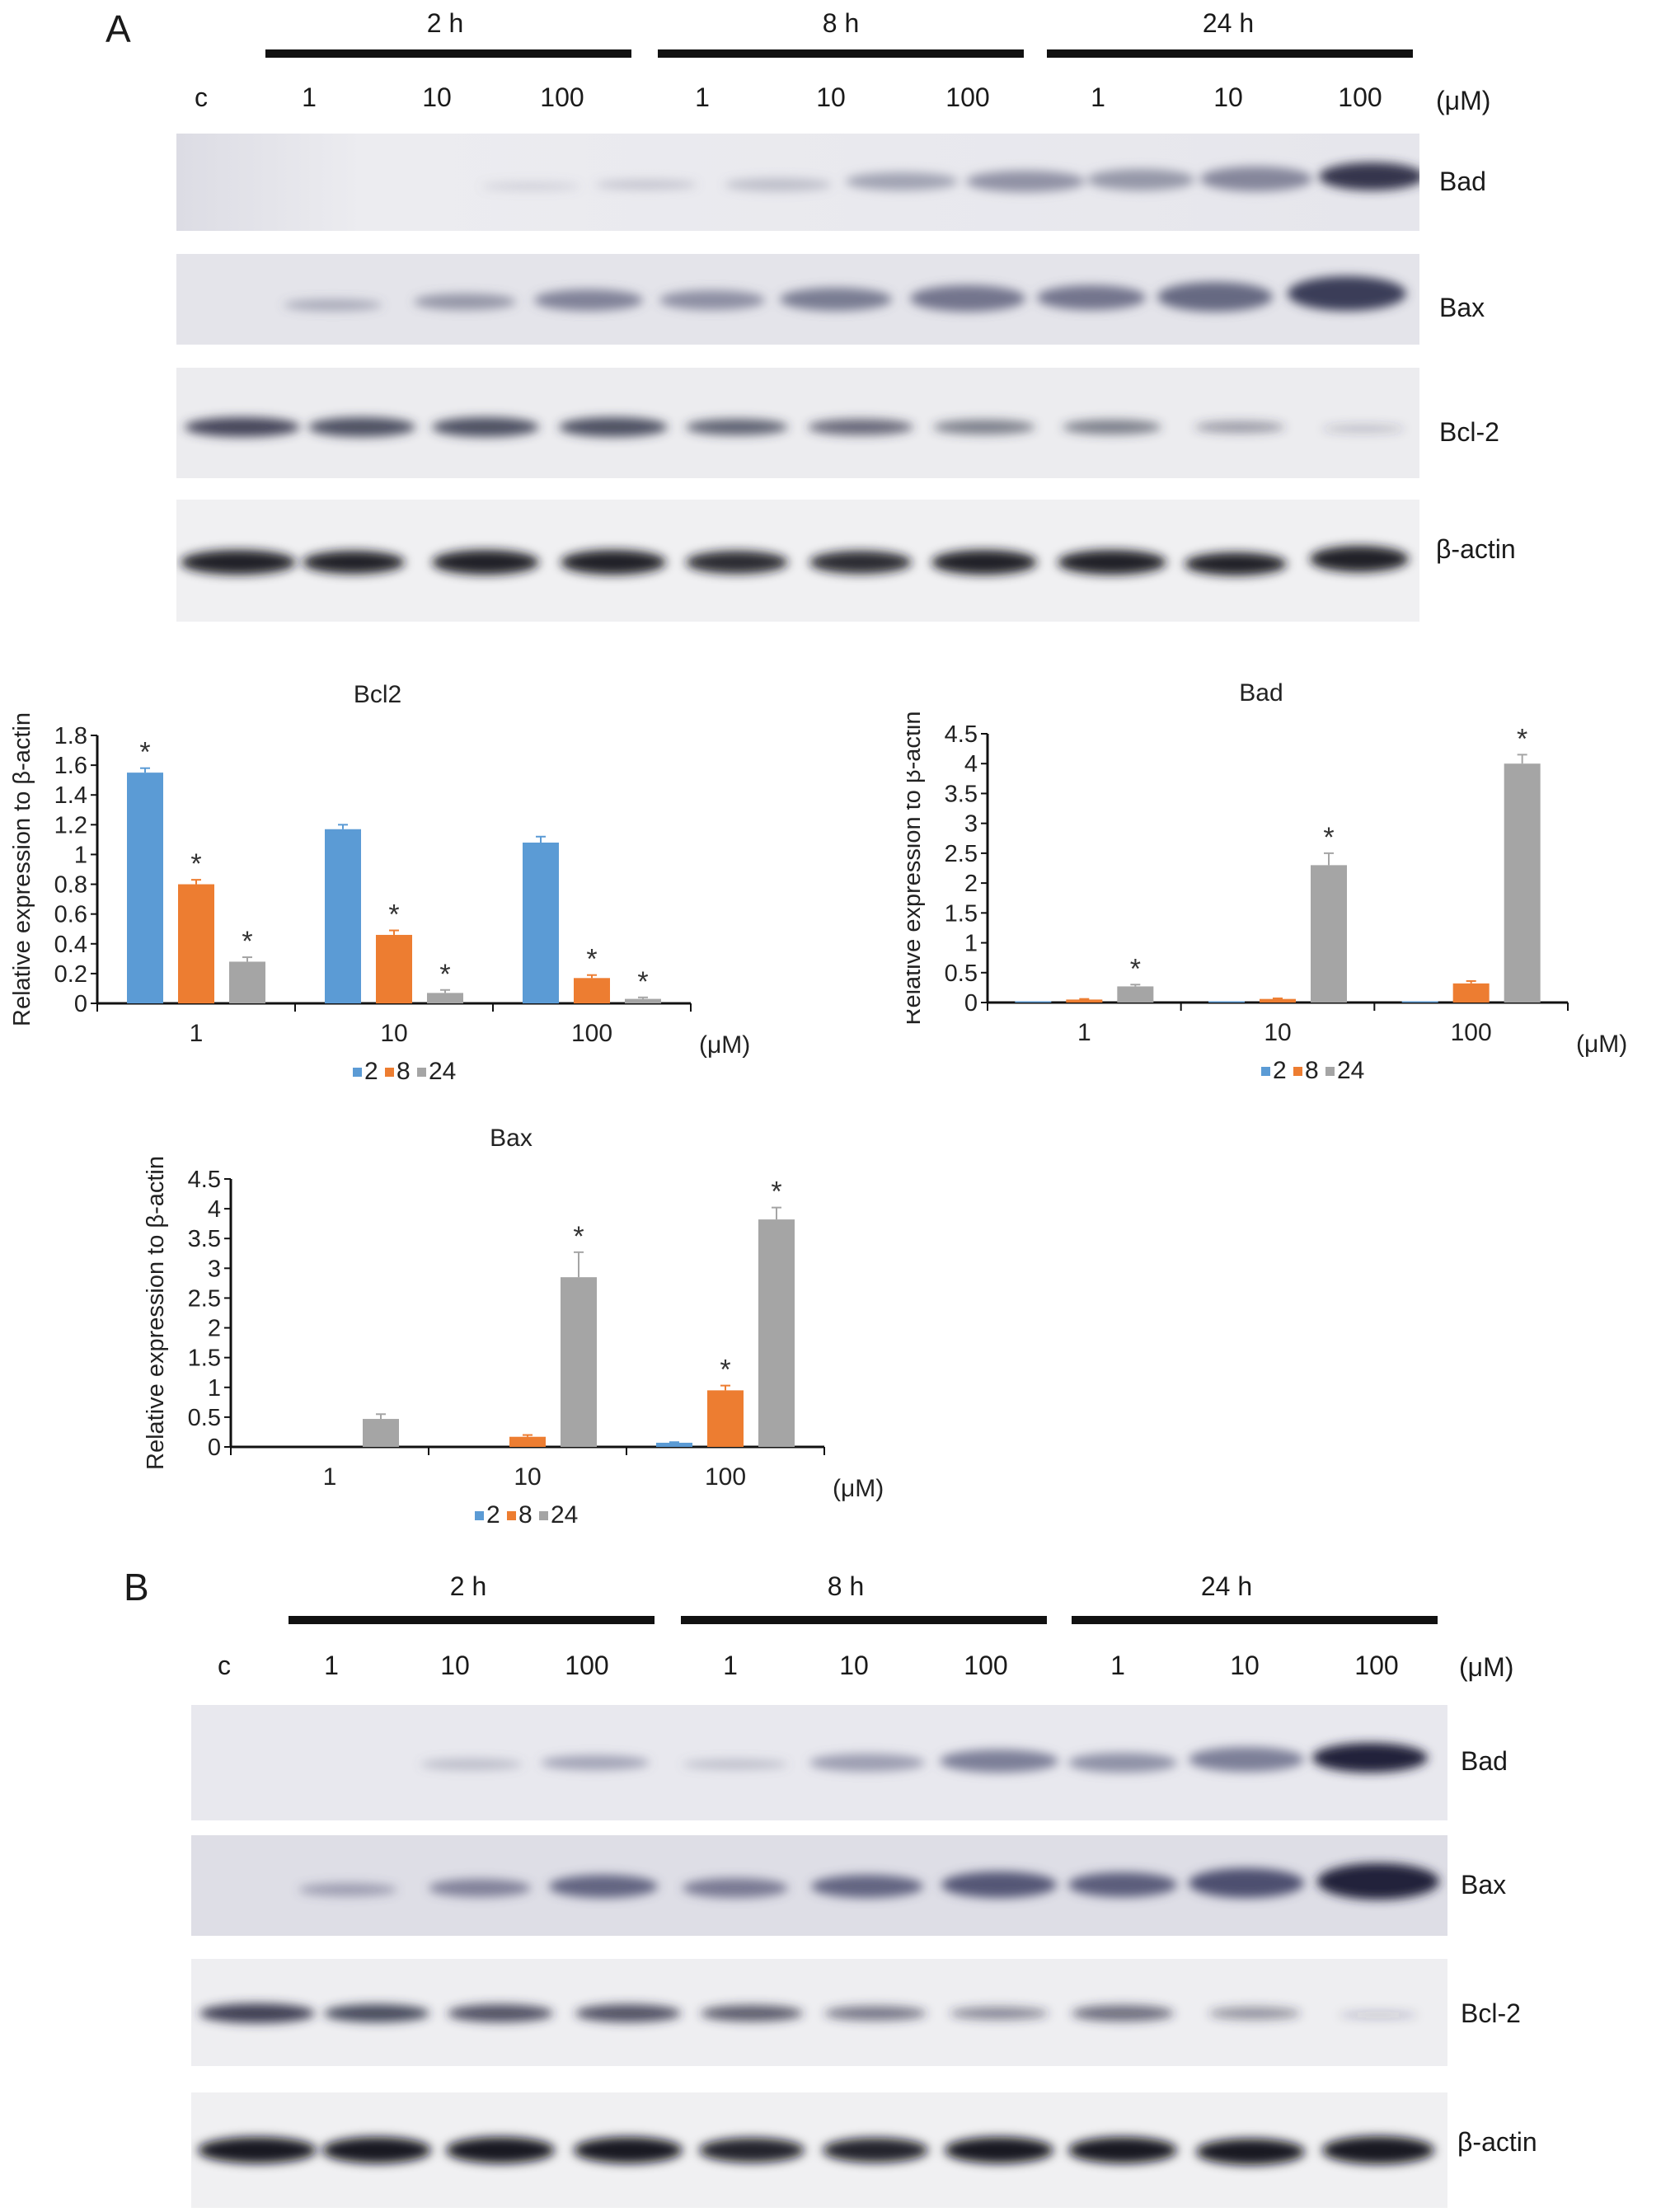 The image size is (1675, 2212). What do you see at coordinates (797, 561) in the screenshot?
I see `blot-a-actin` at bounding box center [797, 561].